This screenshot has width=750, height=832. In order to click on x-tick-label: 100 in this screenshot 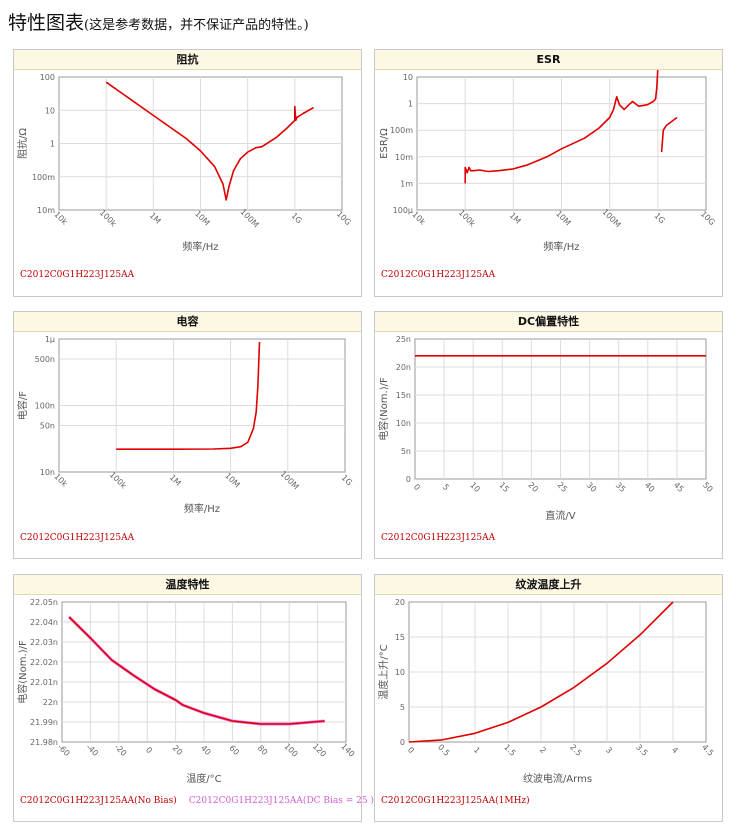, I will do `click(290, 750)`.